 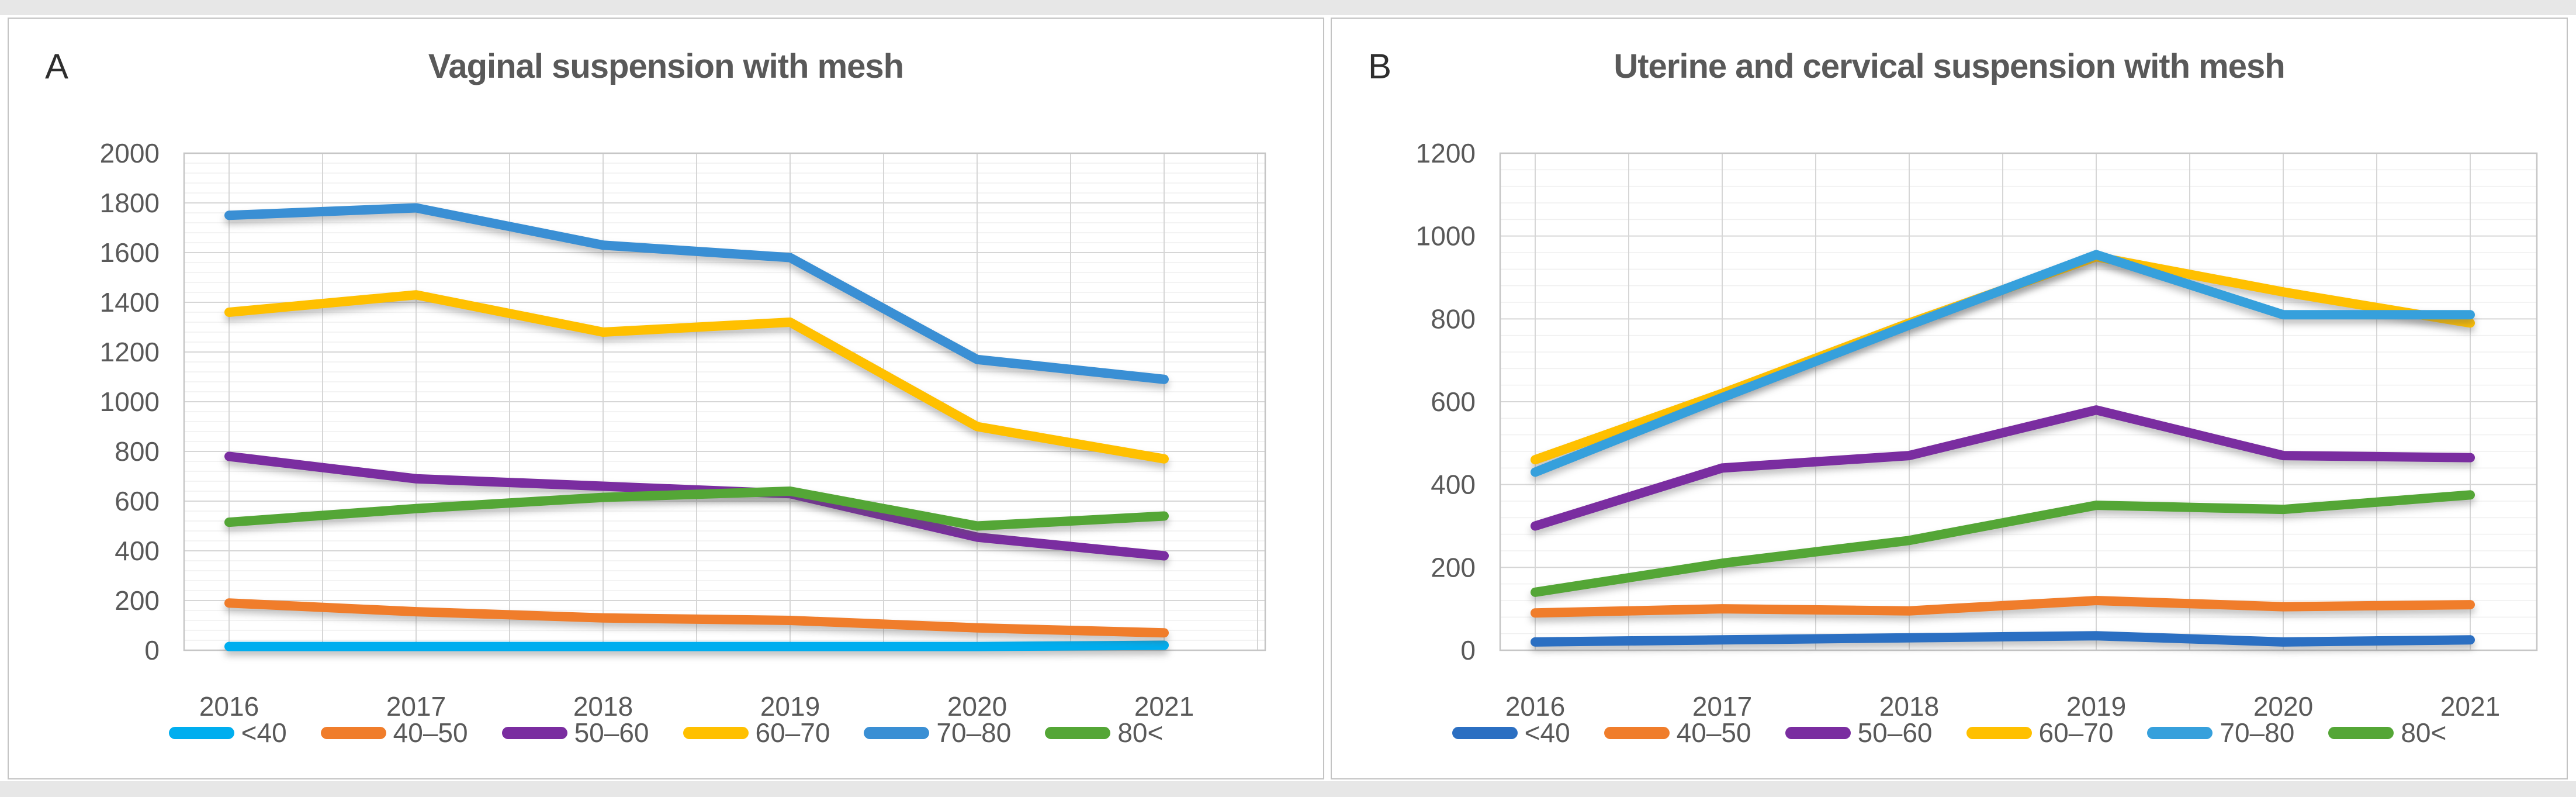 I want to click on y-axis-tick-label: 2000, so click(x=130, y=153).